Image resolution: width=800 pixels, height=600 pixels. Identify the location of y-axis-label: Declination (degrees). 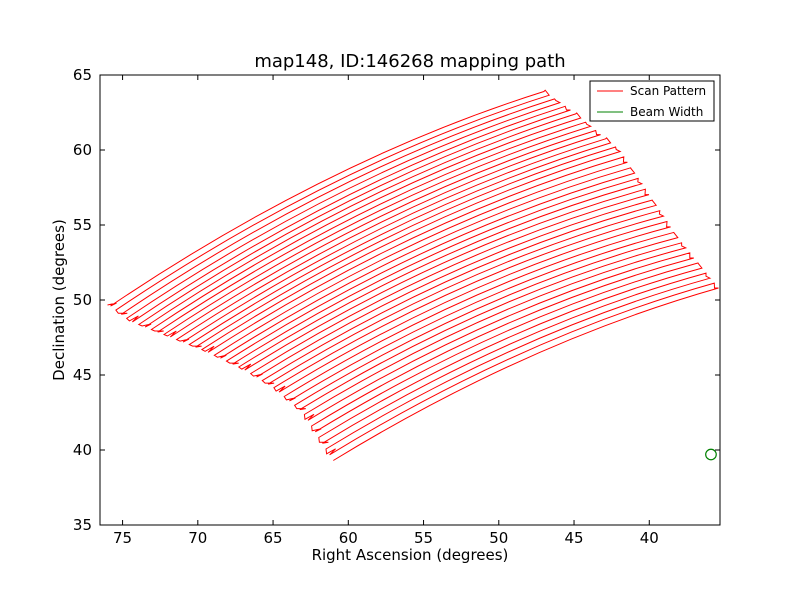
(59, 300).